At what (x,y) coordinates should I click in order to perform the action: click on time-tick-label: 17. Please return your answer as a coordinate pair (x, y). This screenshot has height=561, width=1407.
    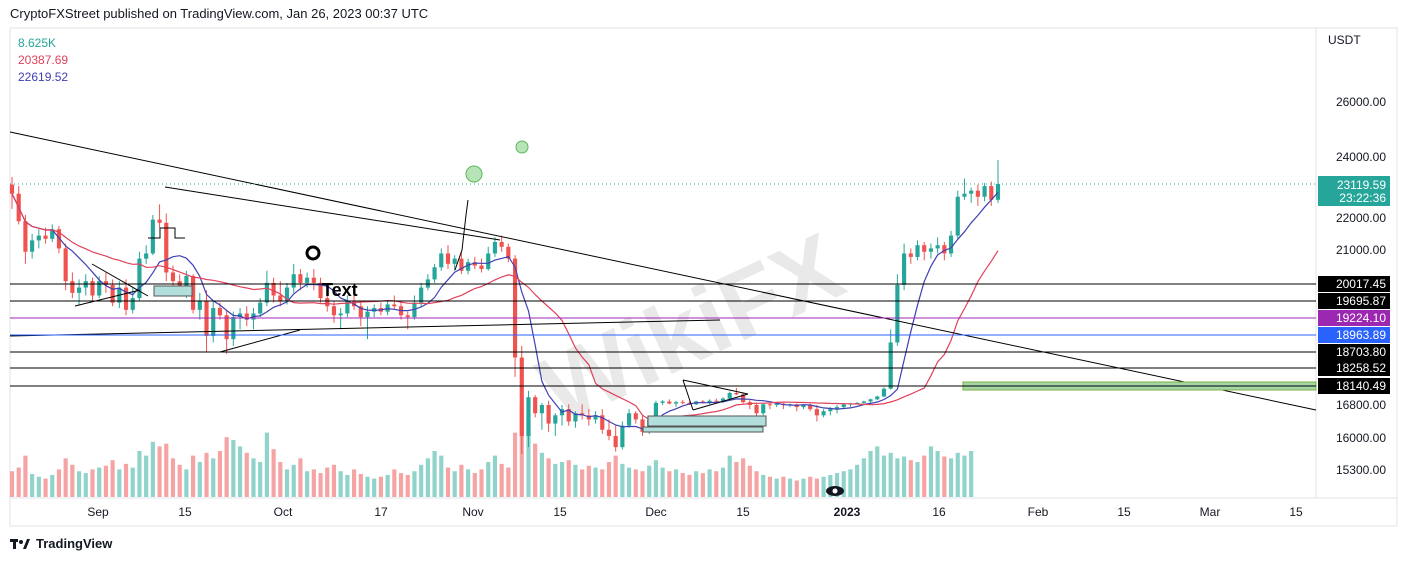
    Looking at the image, I should click on (381, 512).